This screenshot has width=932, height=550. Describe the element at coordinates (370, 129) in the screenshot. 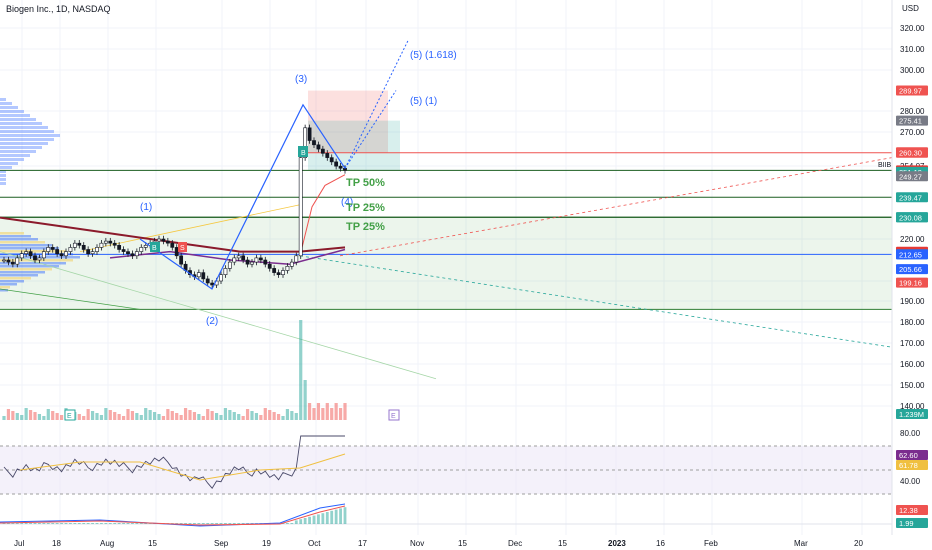

I see `wave5-projection-b` at that location.